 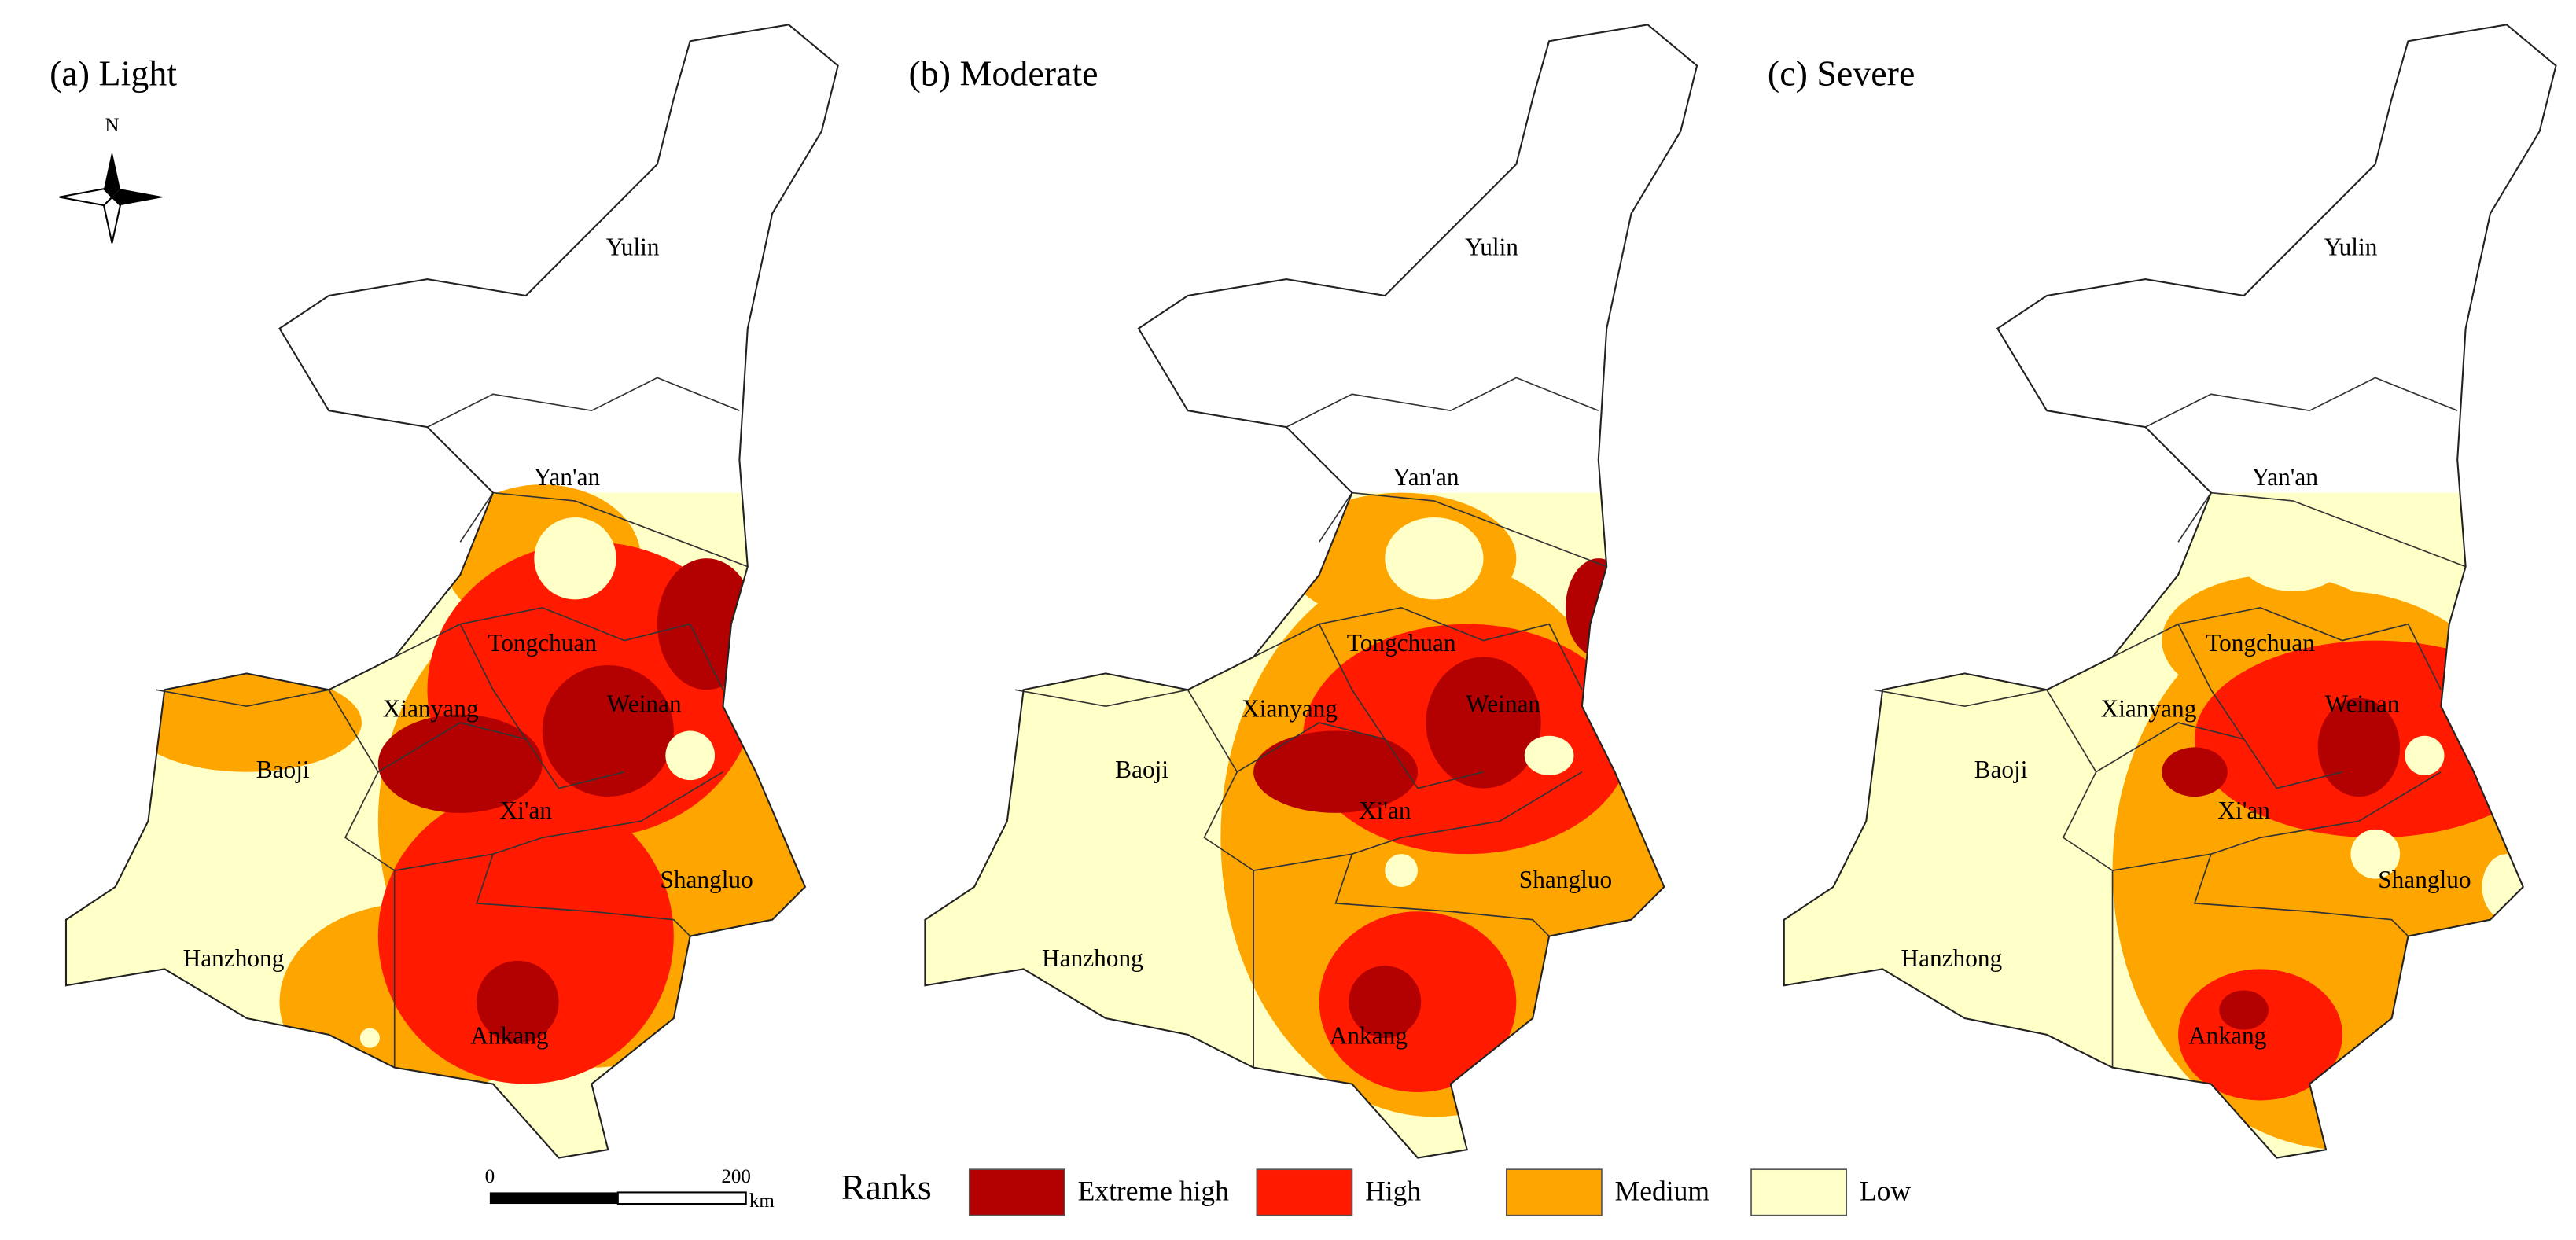 I want to click on legend-title: Ranks, so click(x=887, y=1187).